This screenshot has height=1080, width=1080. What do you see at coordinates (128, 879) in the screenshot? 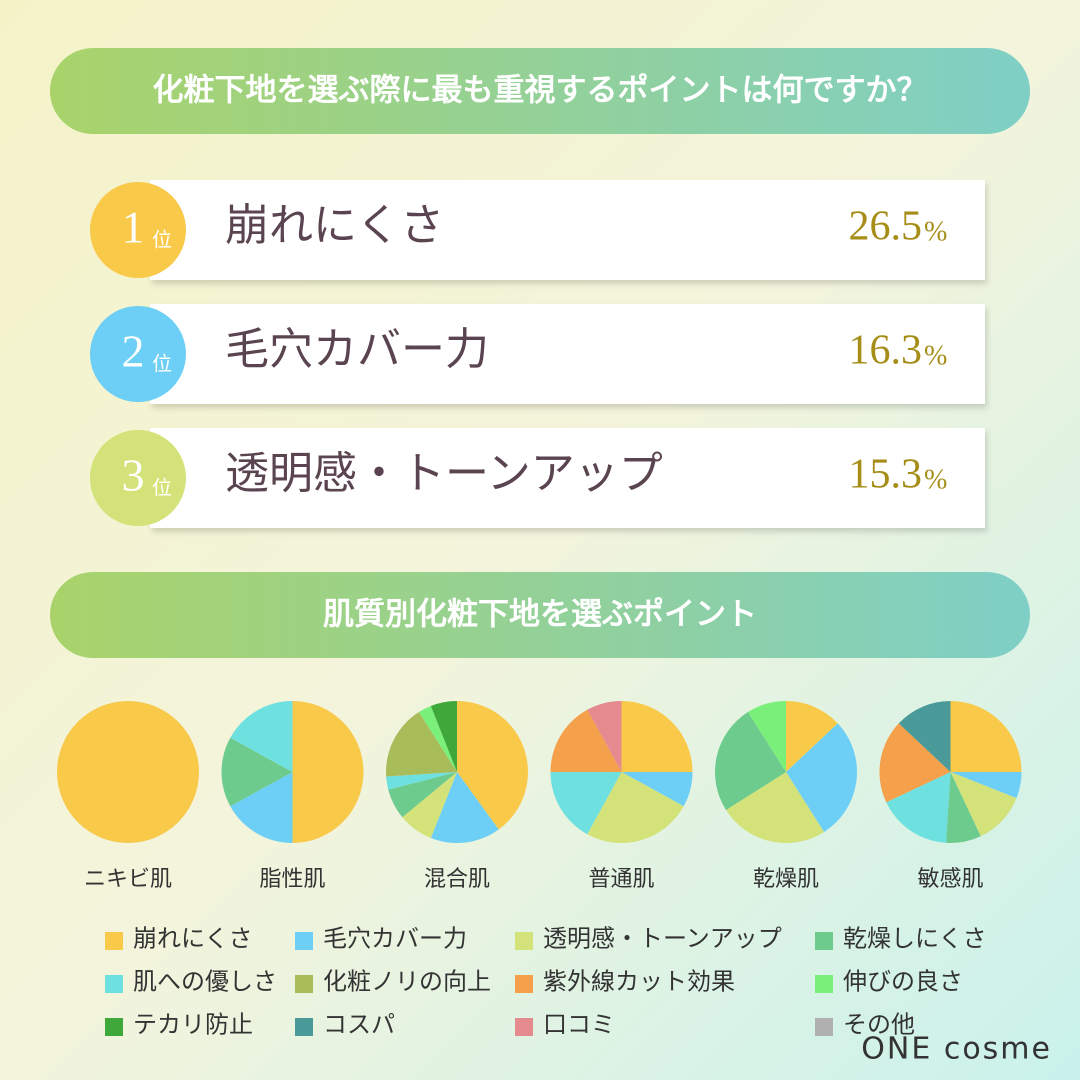
I see `pie-title: ニキビ肌` at bounding box center [128, 879].